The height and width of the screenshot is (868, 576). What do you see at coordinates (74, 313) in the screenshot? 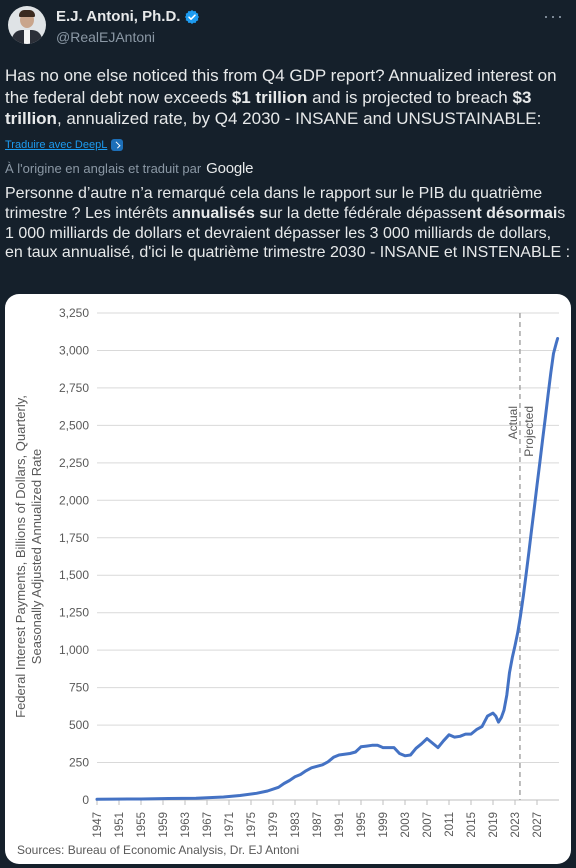
I see `y-tick-label: 3,250` at bounding box center [74, 313].